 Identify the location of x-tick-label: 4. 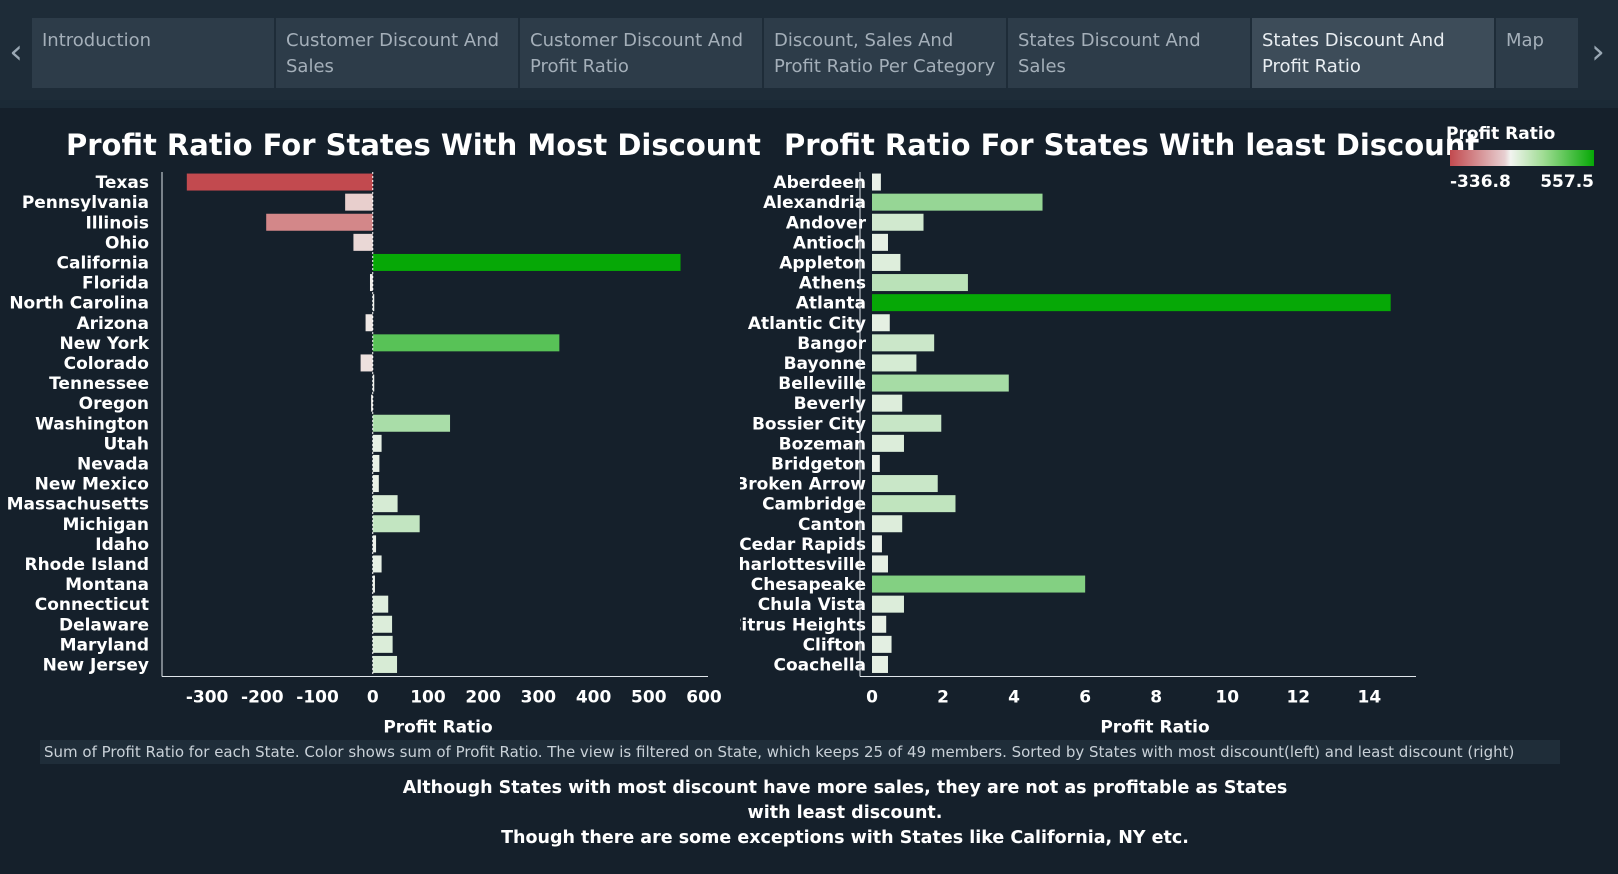
(1014, 698).